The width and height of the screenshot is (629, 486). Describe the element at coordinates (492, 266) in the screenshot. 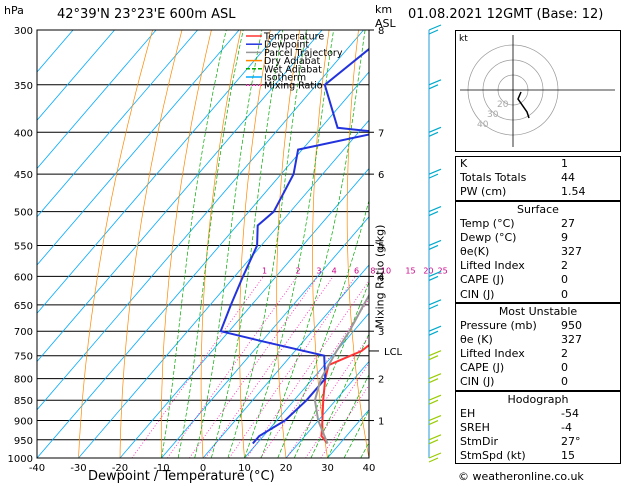

I see `surface-label: Lifted Index` at that location.